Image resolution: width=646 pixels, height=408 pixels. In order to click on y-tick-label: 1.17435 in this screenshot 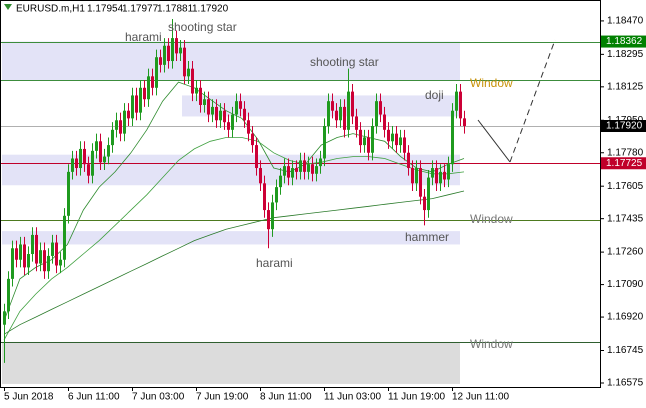, I will do `click(625, 218)`.